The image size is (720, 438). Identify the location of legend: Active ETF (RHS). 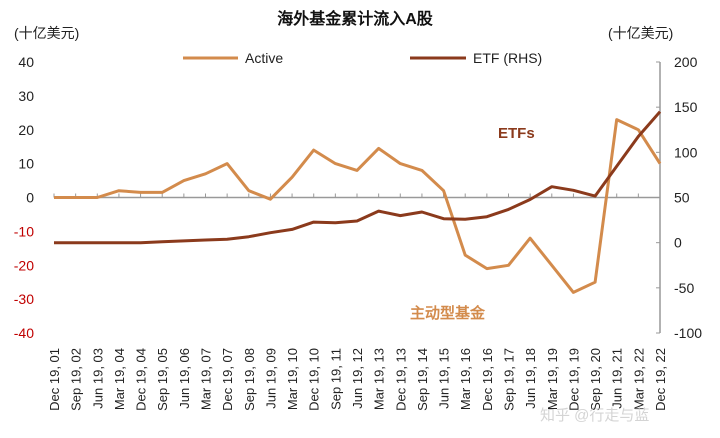
(362, 58).